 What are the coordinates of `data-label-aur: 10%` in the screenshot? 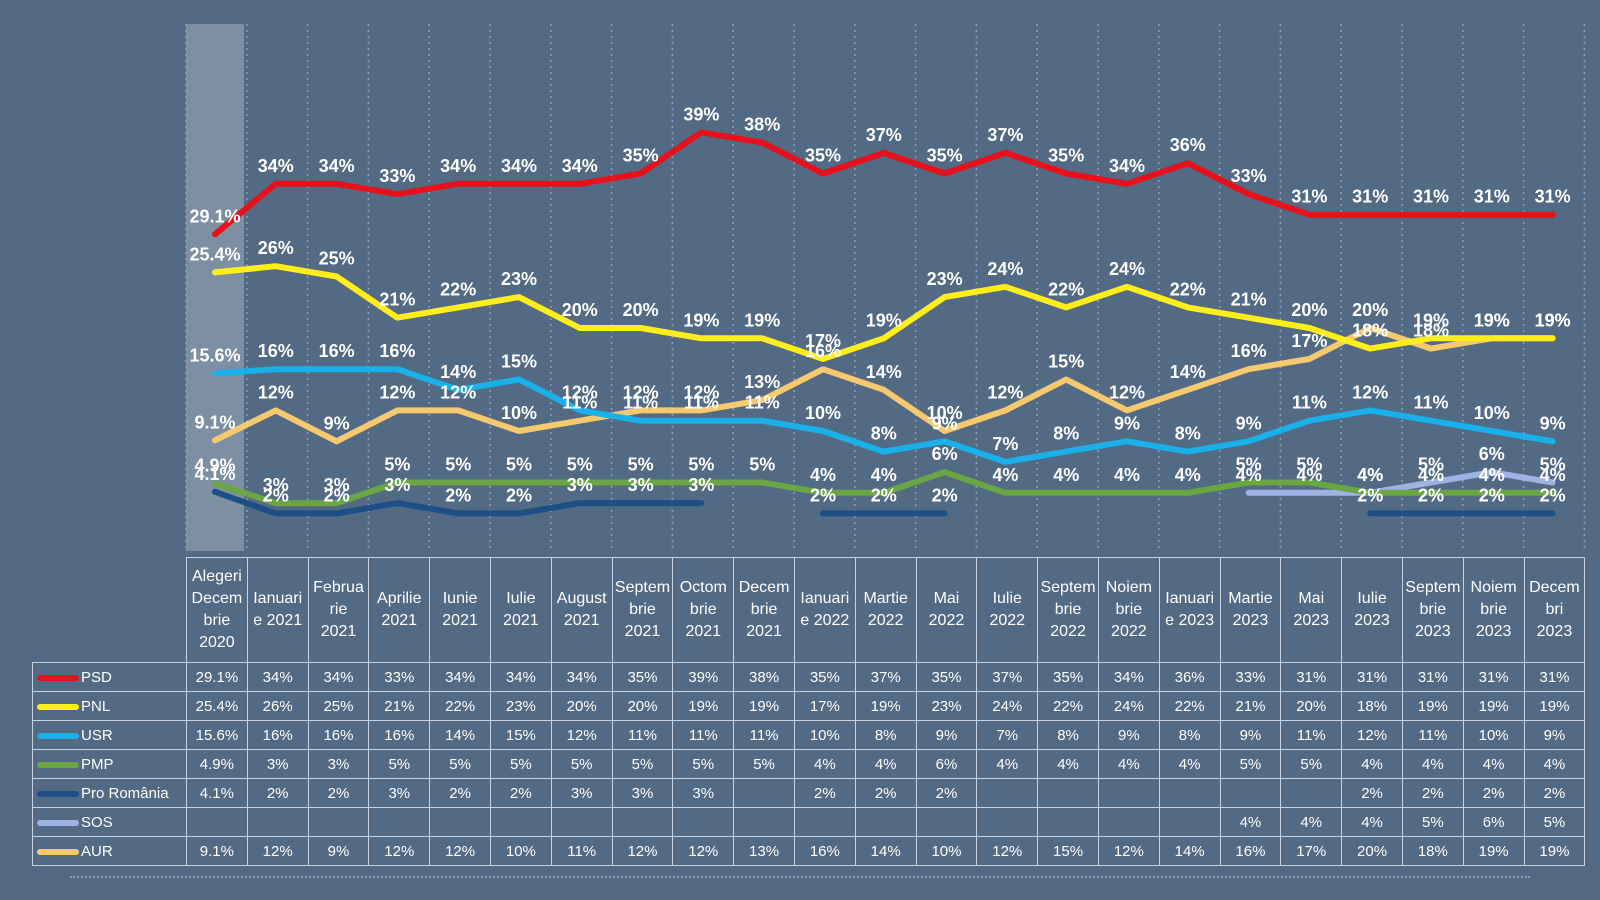 It's located at (945, 413).